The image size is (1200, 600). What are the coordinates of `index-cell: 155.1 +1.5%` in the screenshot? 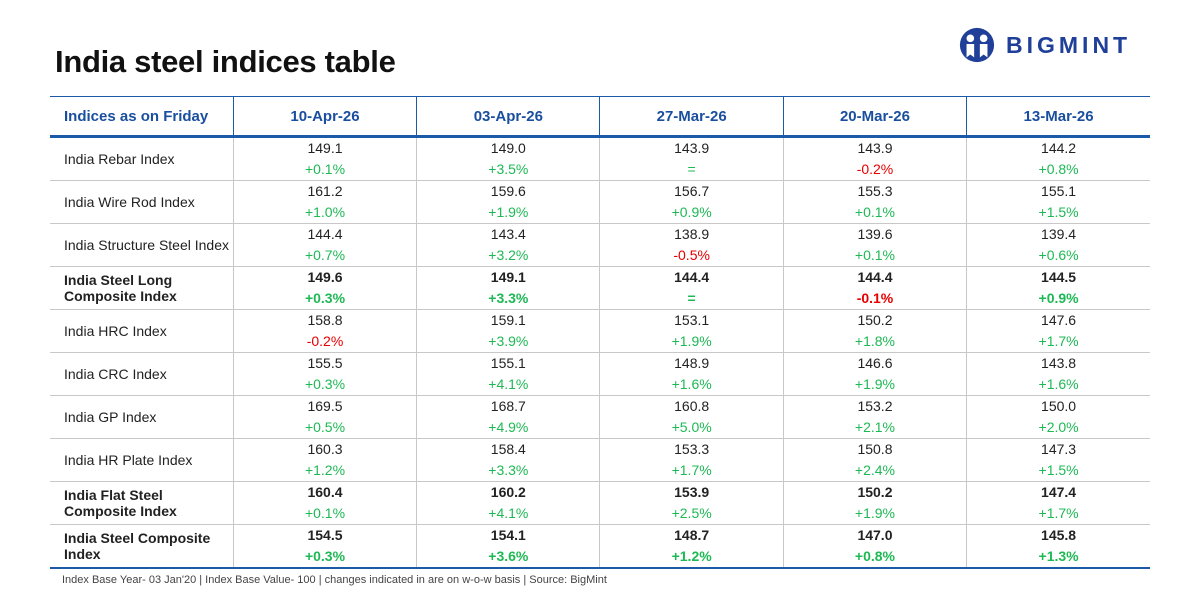 It's located at (1058, 202).